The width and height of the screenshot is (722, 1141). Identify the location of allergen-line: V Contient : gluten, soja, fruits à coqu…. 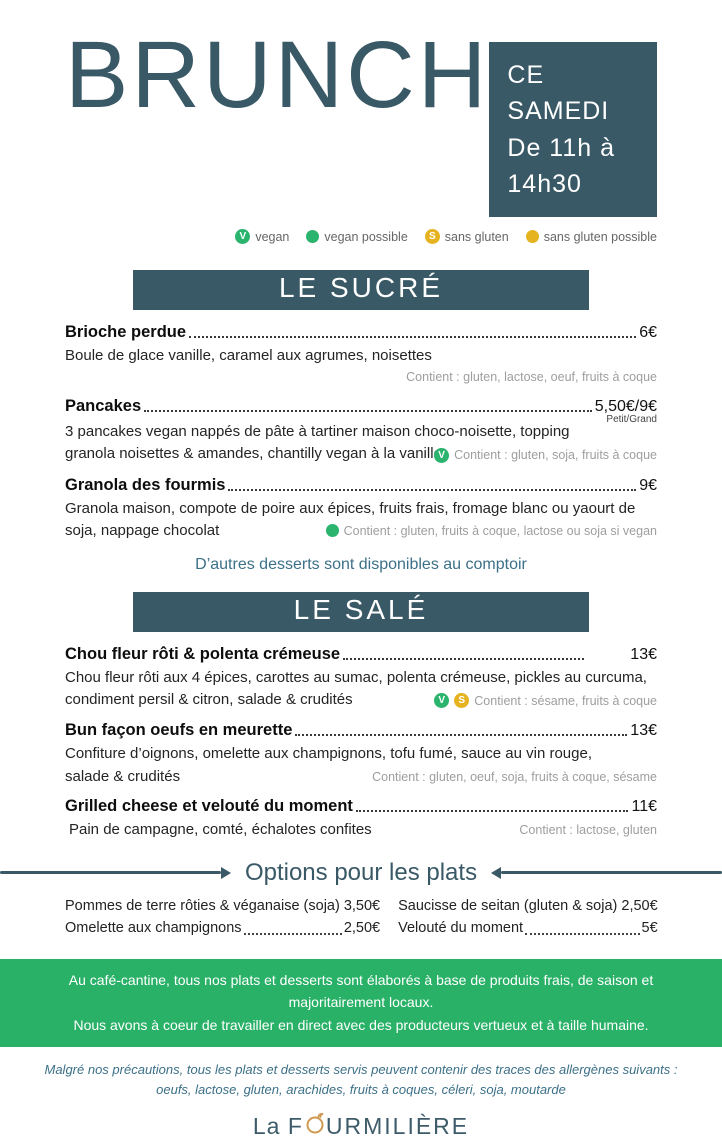
(361, 455).